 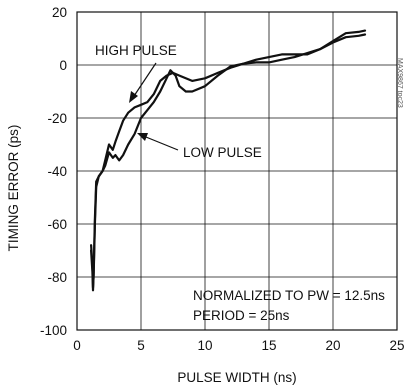 I want to click on high-pulse-arrow-line, so click(x=144, y=81).